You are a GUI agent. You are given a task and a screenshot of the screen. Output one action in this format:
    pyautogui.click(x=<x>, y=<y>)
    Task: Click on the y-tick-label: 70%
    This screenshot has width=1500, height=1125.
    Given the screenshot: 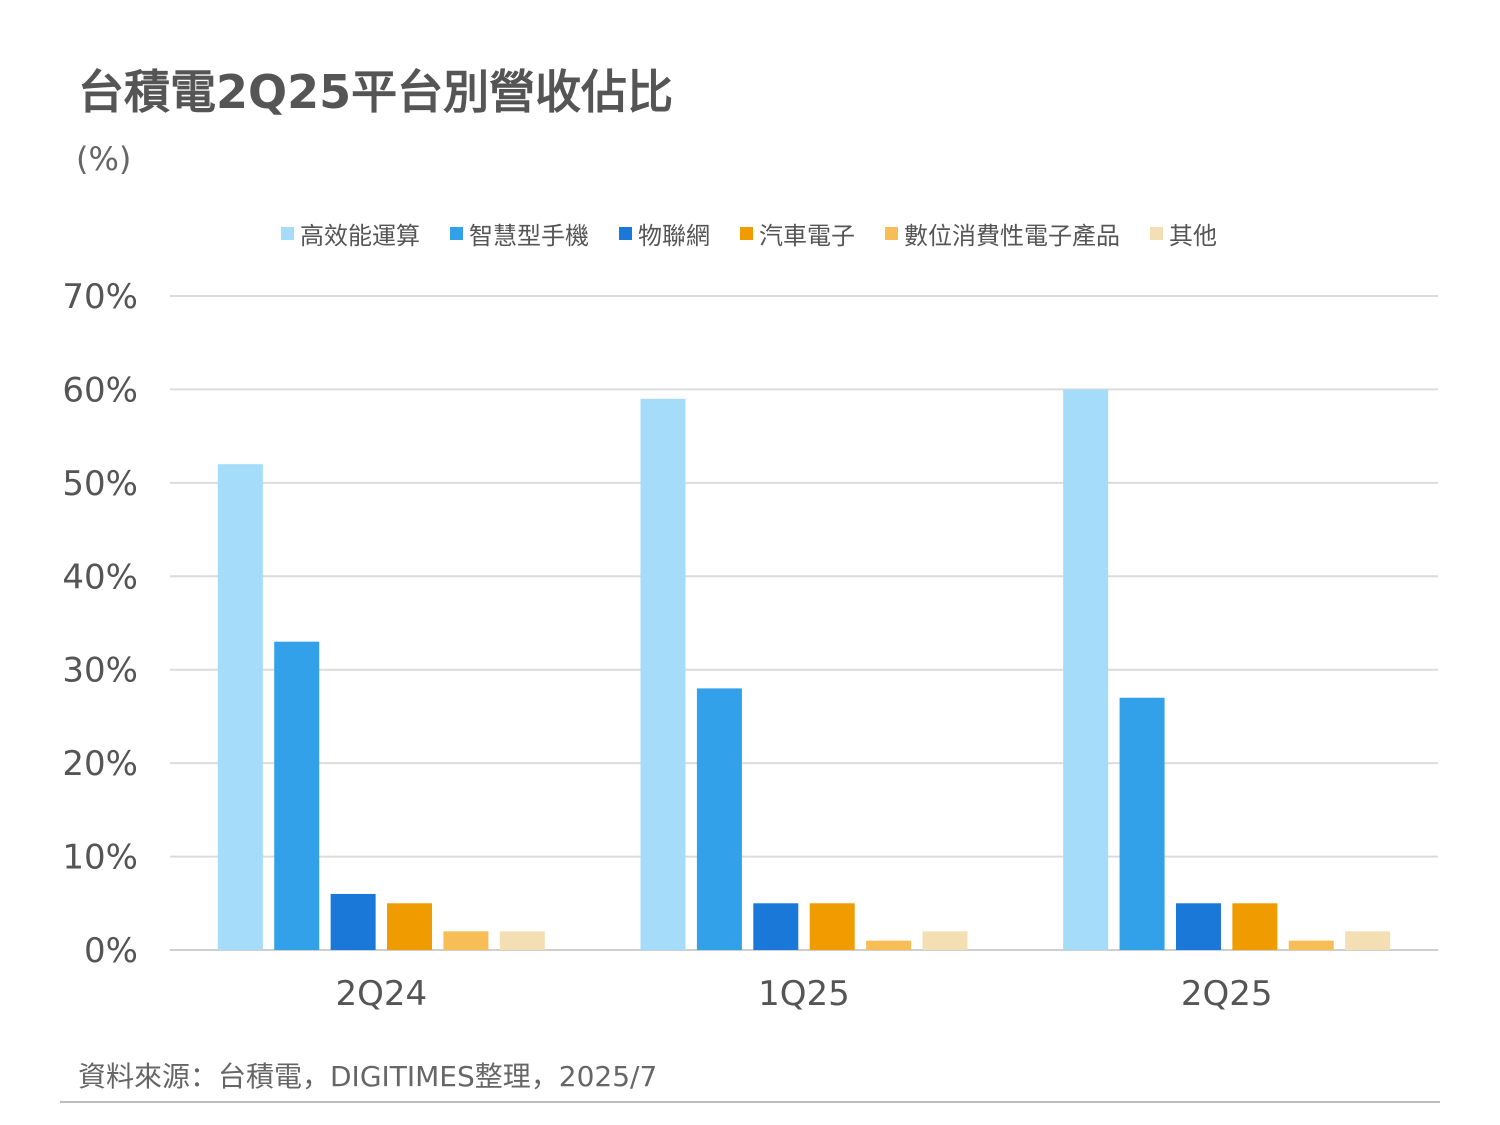 What is the action you would take?
    pyautogui.click(x=100, y=297)
    